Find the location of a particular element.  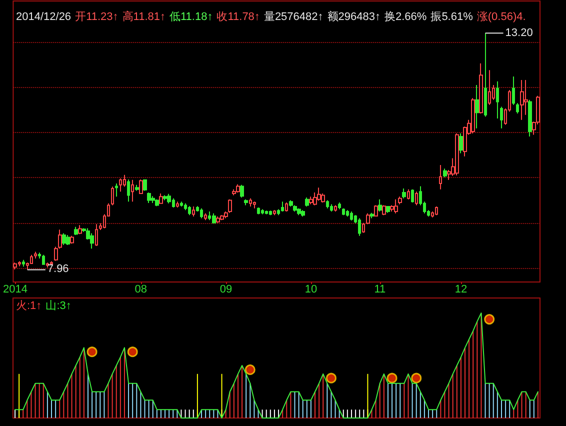

x-tick-label: 10 is located at coordinates (311, 290).